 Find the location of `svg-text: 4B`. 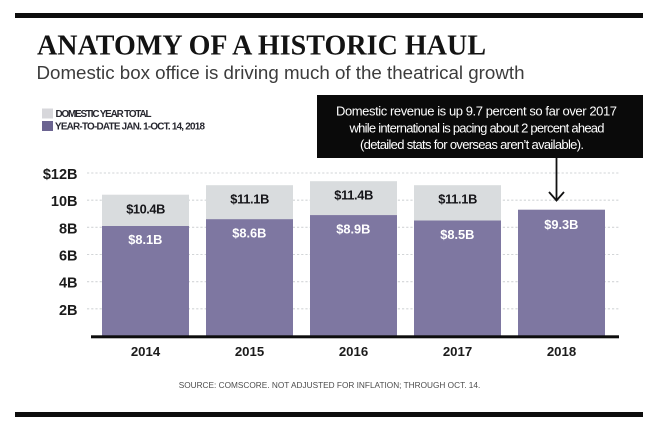

svg-text: 4B is located at coordinates (68, 284).